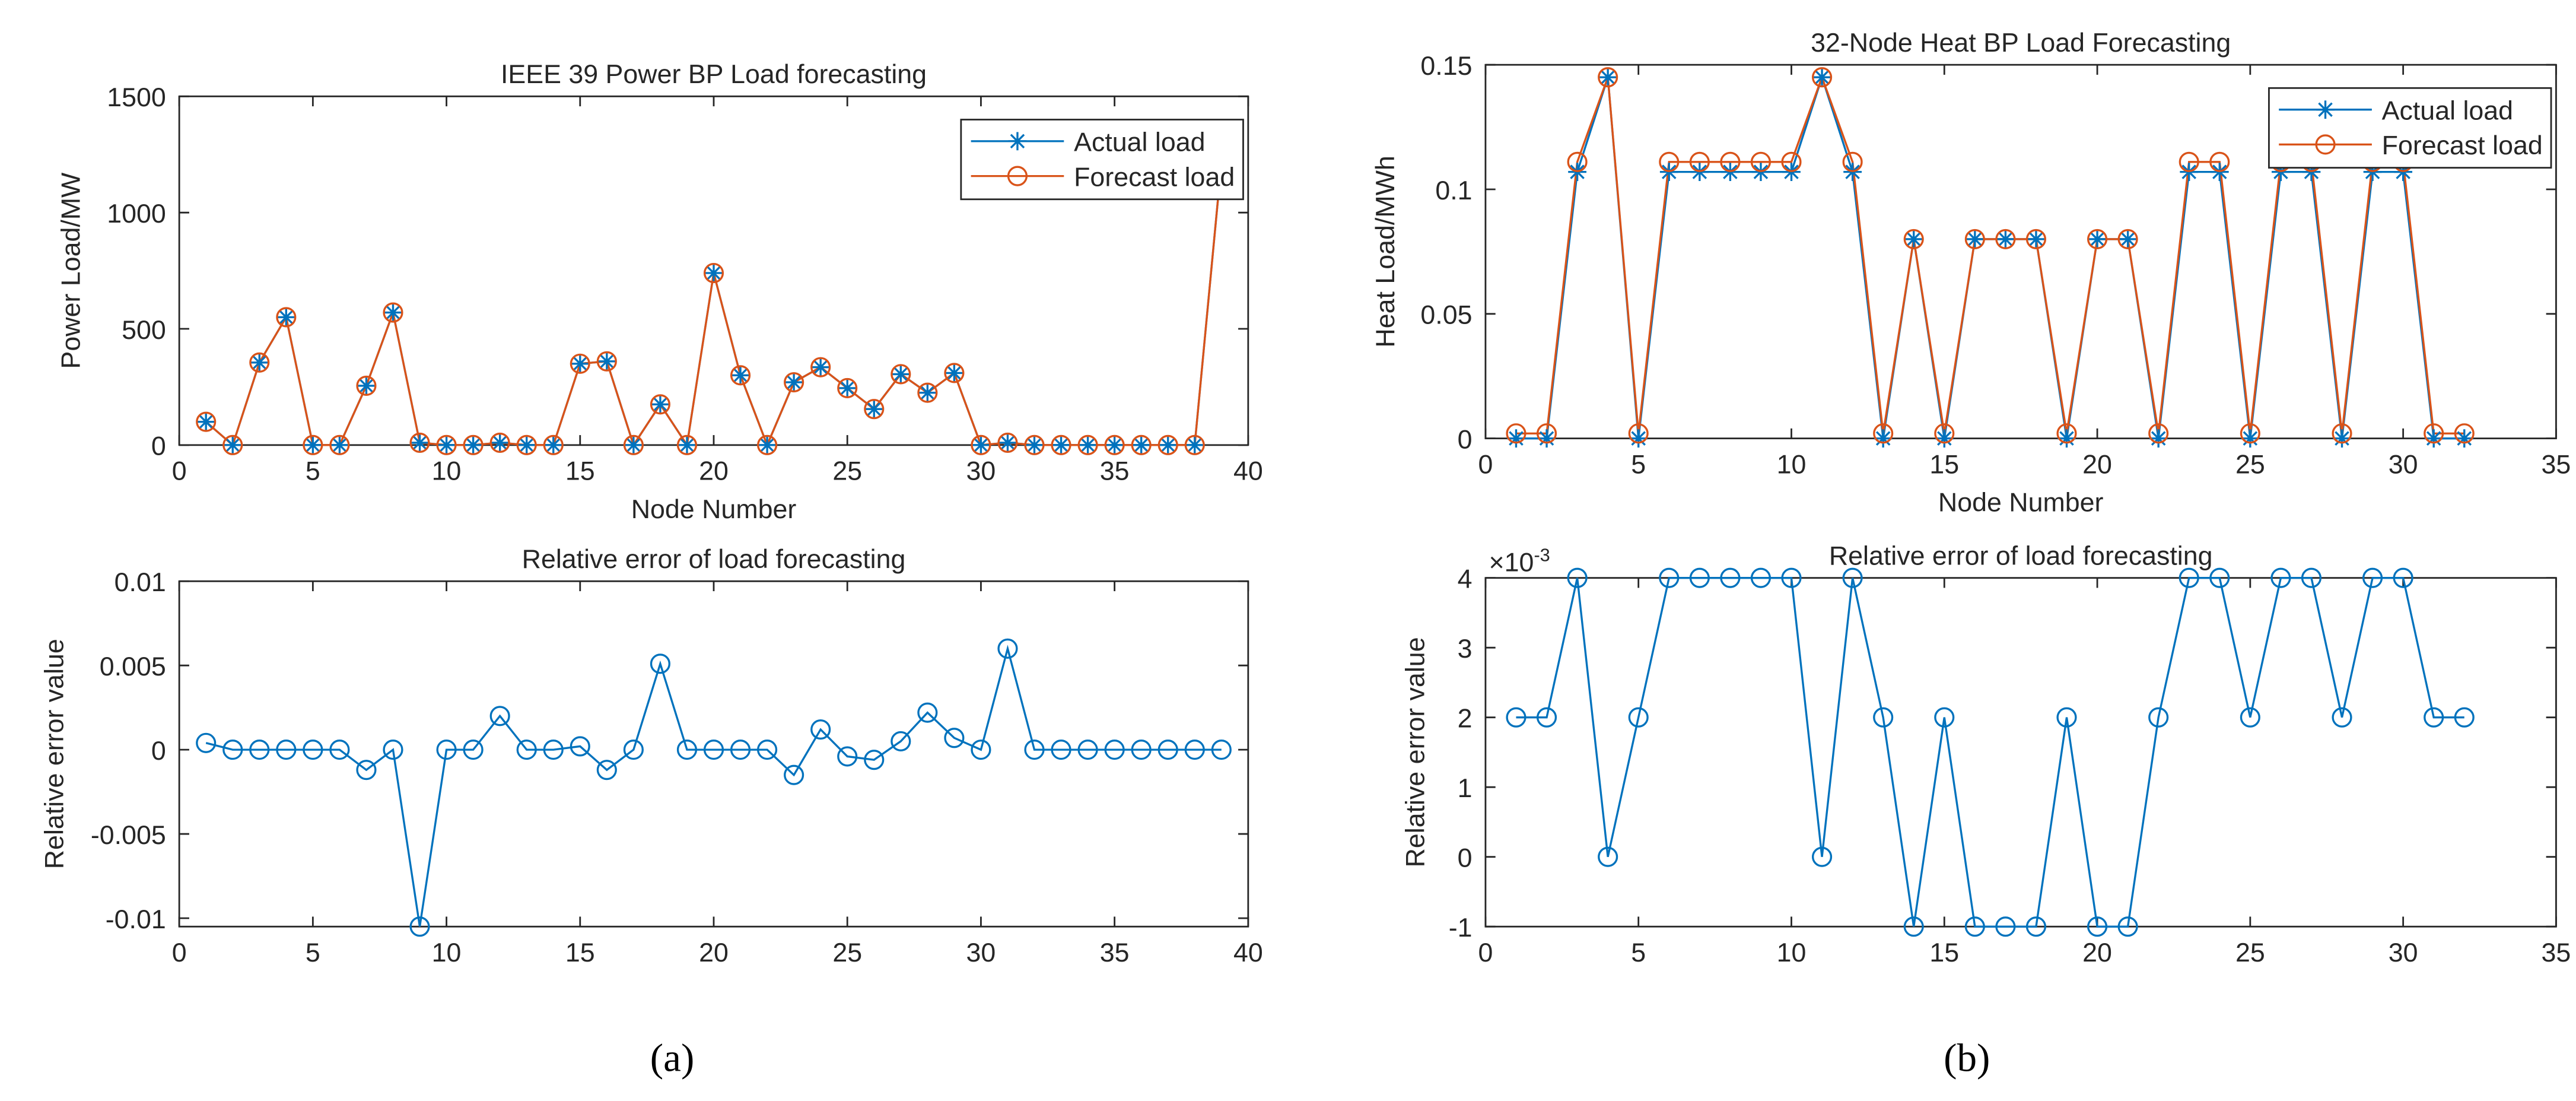  Describe the element at coordinates (1967, 1058) in the screenshot. I see `caption: (b)` at that location.